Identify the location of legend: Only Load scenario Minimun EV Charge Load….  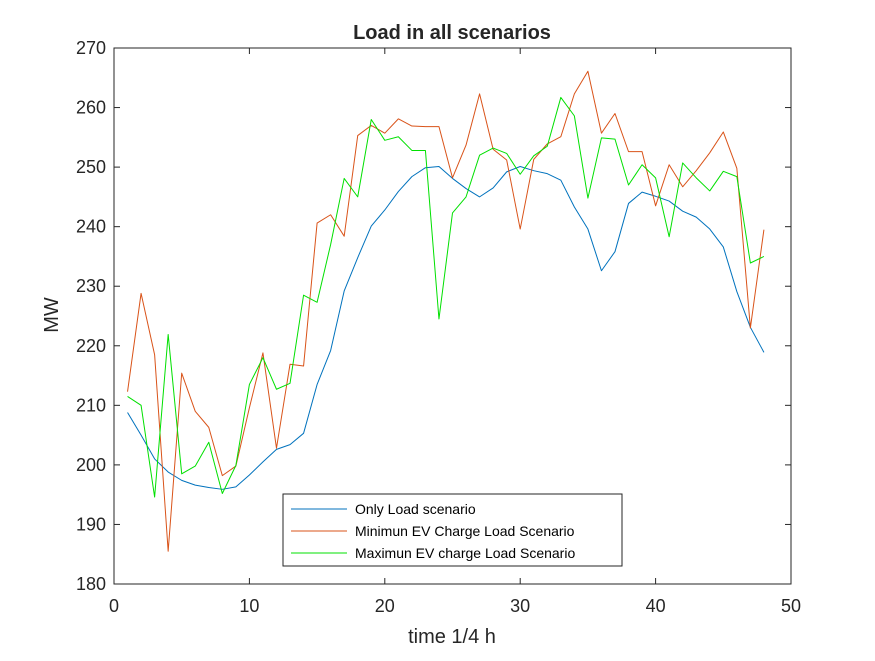
(452, 530).